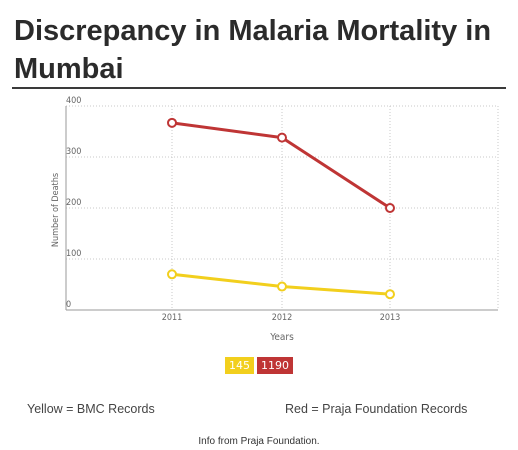  Describe the element at coordinates (91, 409) in the screenshot. I see `note-yellow-bmc: Yellow = BMC Records` at that location.